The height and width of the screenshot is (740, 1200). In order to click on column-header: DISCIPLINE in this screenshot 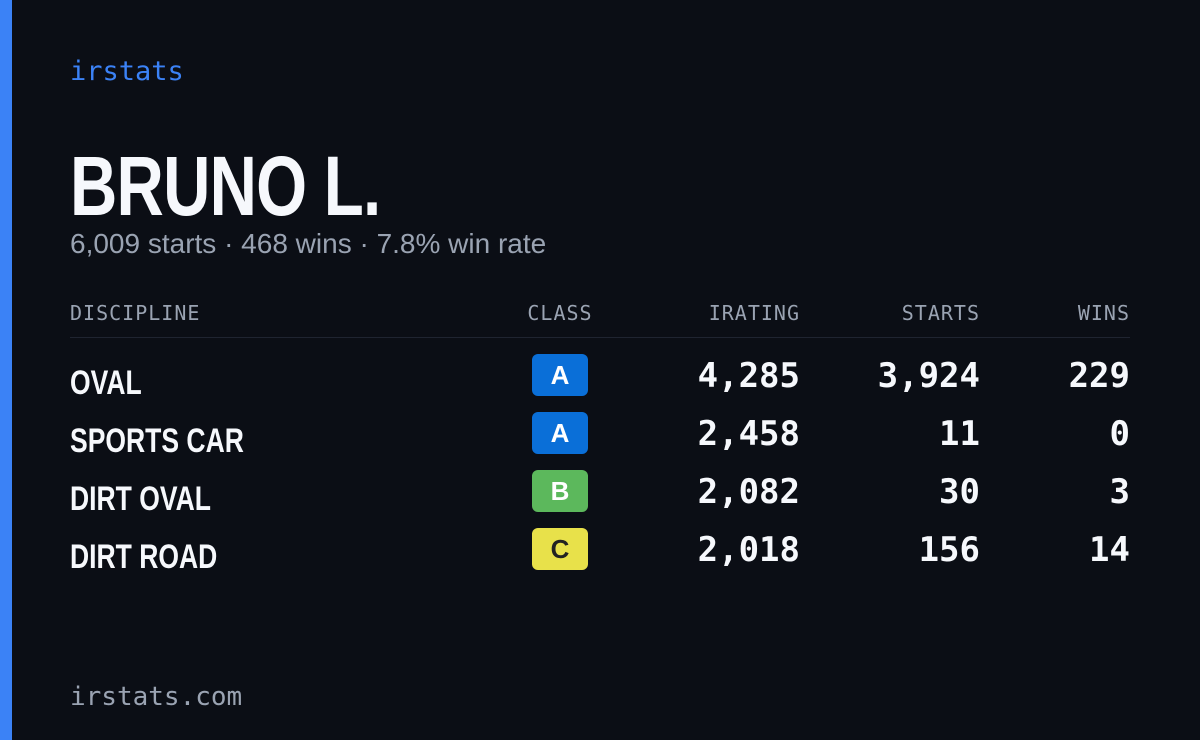, I will do `click(135, 313)`.